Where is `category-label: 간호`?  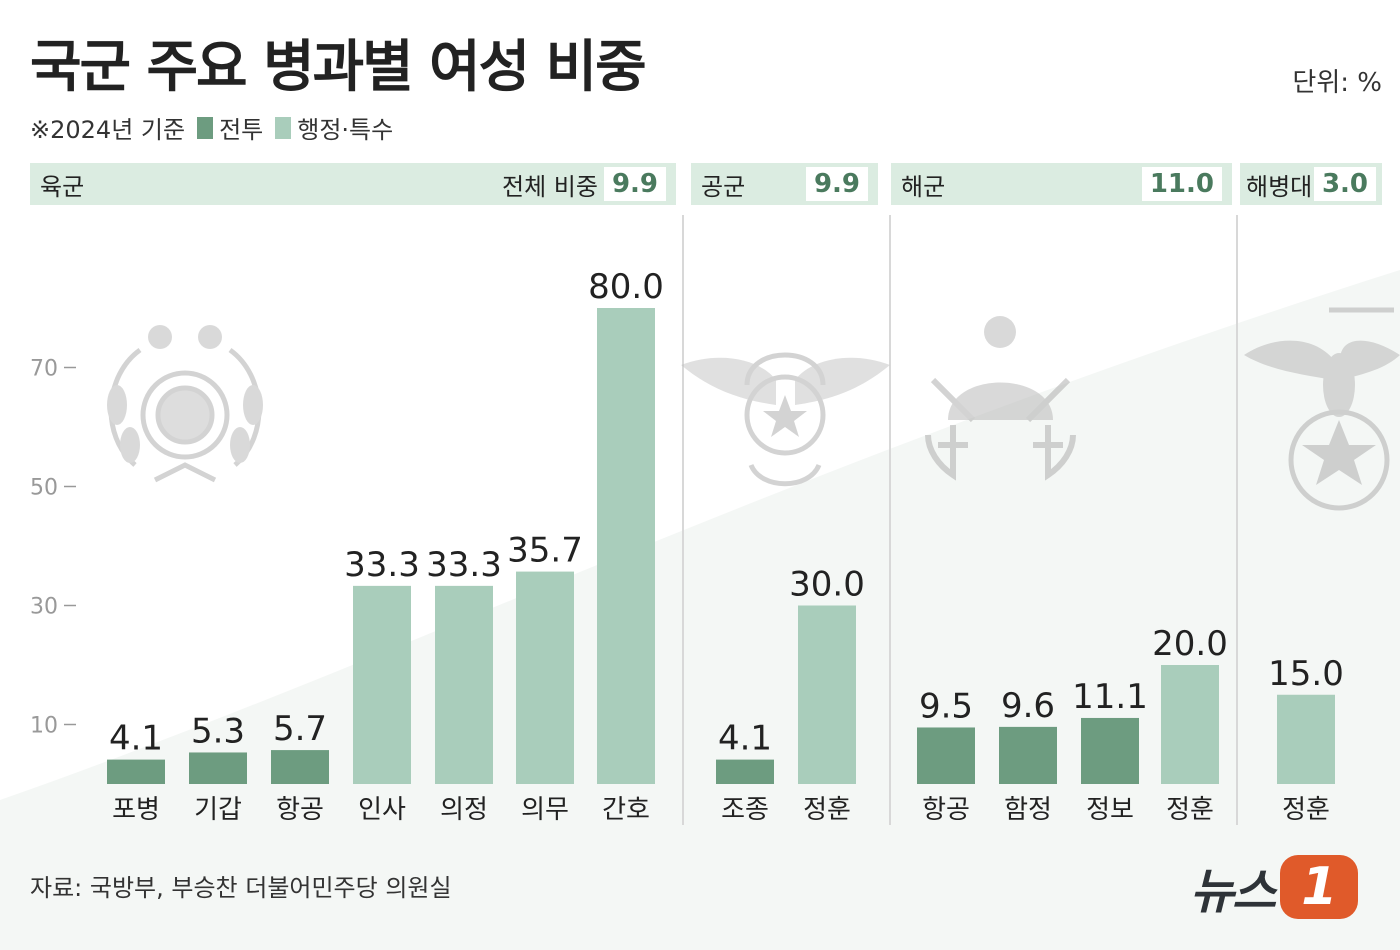 category-label: 간호 is located at coordinates (626, 810).